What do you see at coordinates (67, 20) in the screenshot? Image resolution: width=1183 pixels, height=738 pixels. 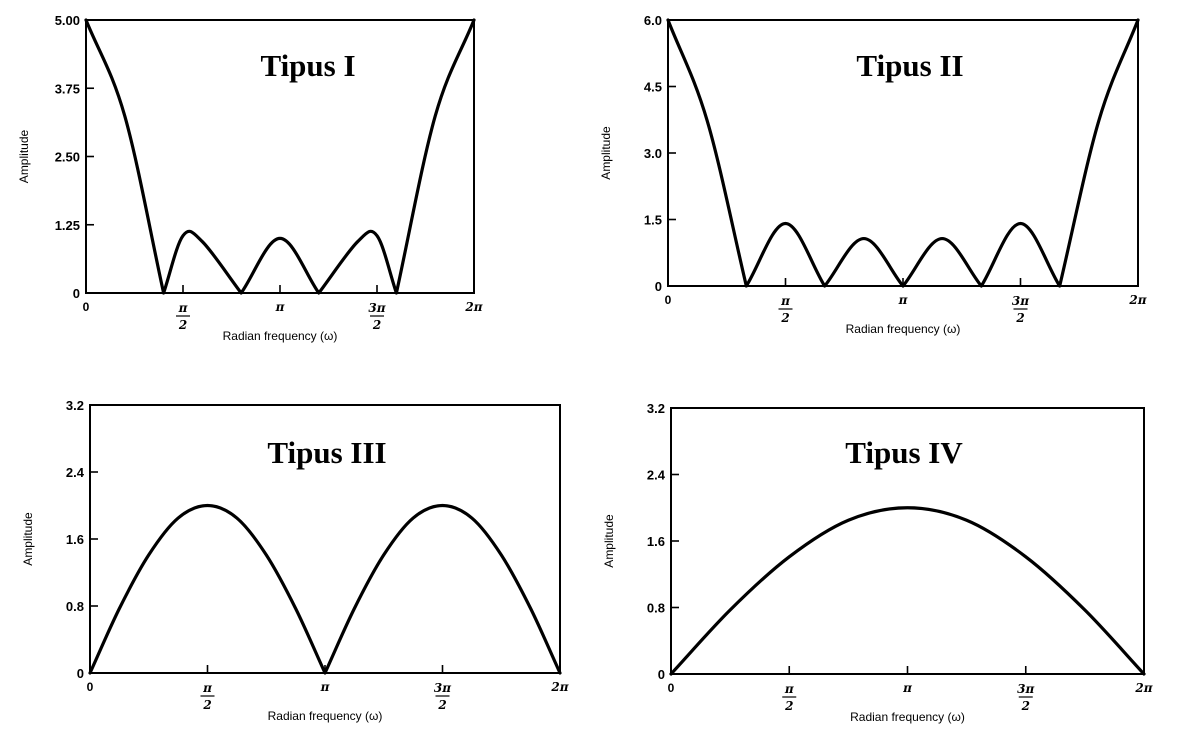 I see `y-tick-label: 5.00` at bounding box center [67, 20].